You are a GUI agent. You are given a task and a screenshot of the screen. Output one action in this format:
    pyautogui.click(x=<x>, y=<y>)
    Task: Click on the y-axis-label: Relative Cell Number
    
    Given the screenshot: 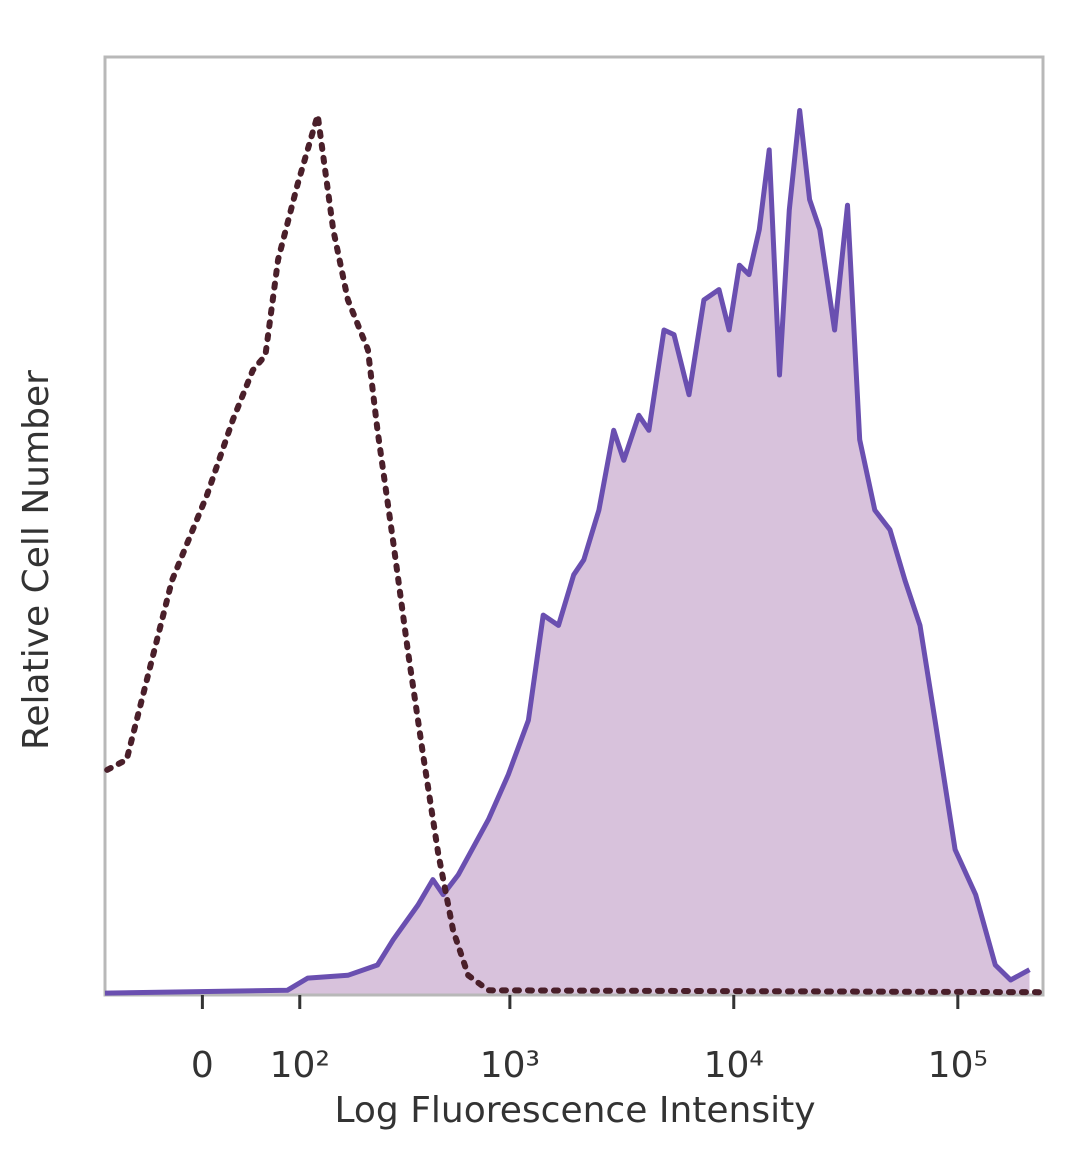 What is the action you would take?
    pyautogui.click(x=36, y=560)
    